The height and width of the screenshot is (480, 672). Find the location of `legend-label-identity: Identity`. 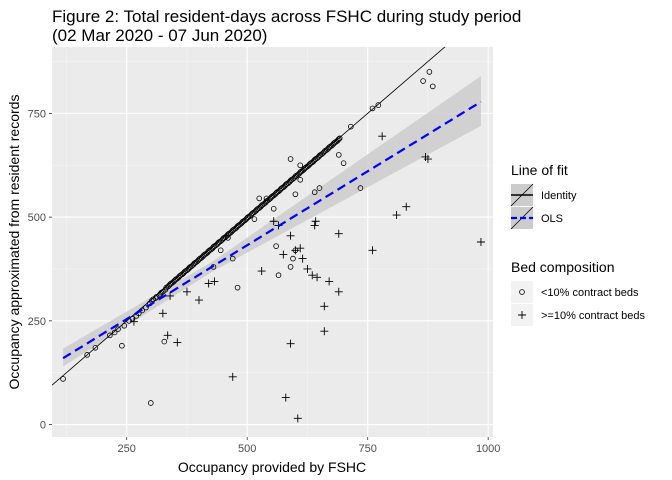

legend-label-identity: Identity is located at coordinates (559, 196).